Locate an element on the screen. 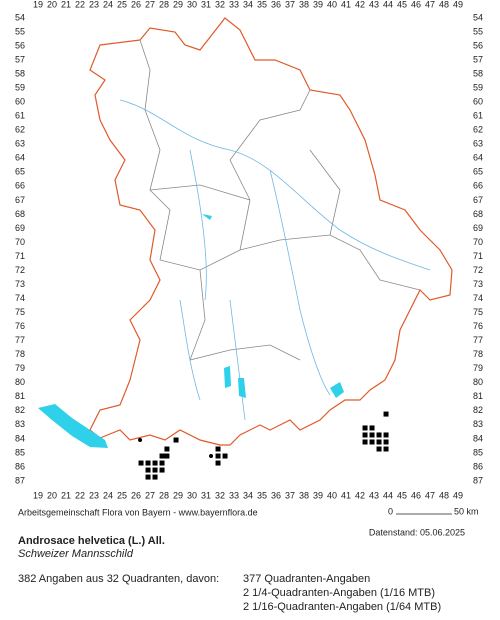 The width and height of the screenshot is (500, 620). column-label: 24 is located at coordinates (108, 495).